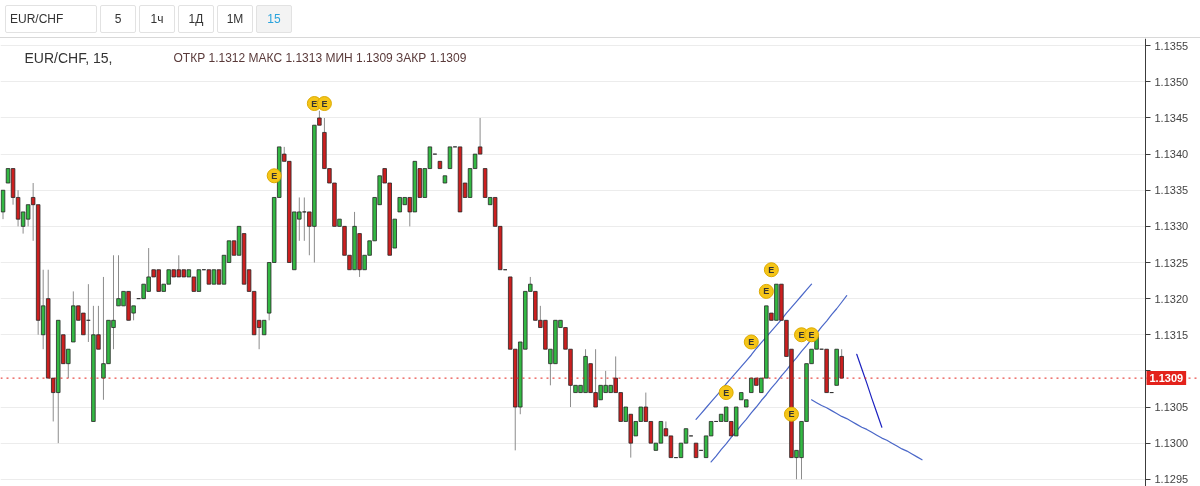 The height and width of the screenshot is (486, 1200). Describe the element at coordinates (1171, 479) in the screenshot. I see `y-tick-label: 1.1295` at that location.